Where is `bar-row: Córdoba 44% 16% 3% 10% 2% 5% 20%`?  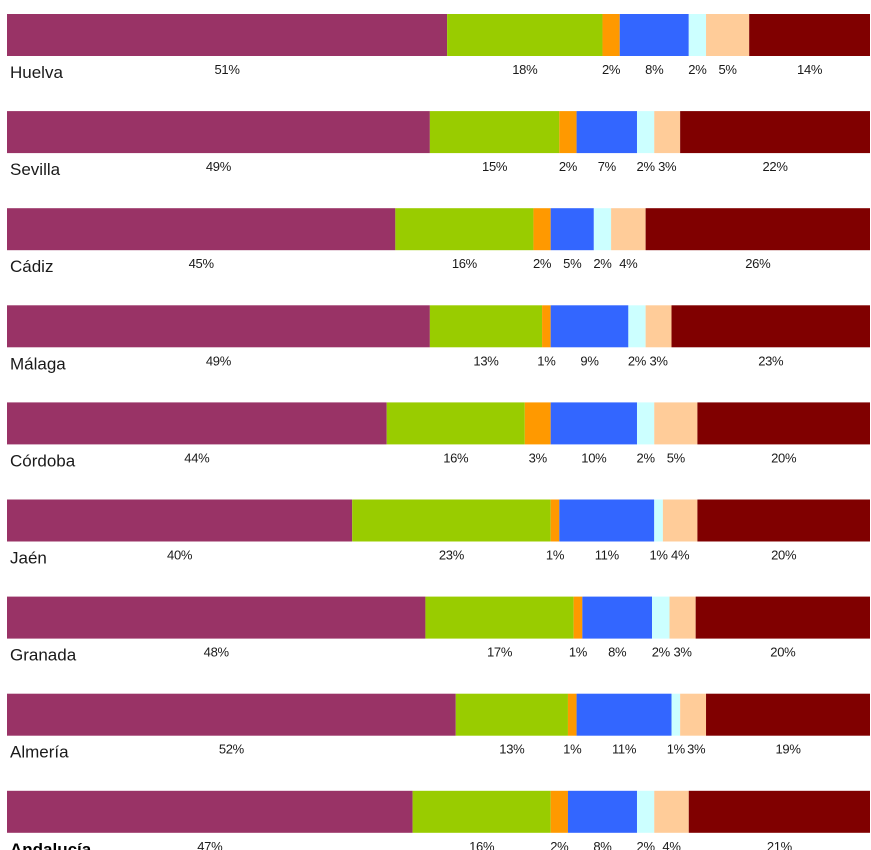 bar-row: Córdoba 44% 16% 3% 10% 2% 5% 20% is located at coordinates (438, 436).